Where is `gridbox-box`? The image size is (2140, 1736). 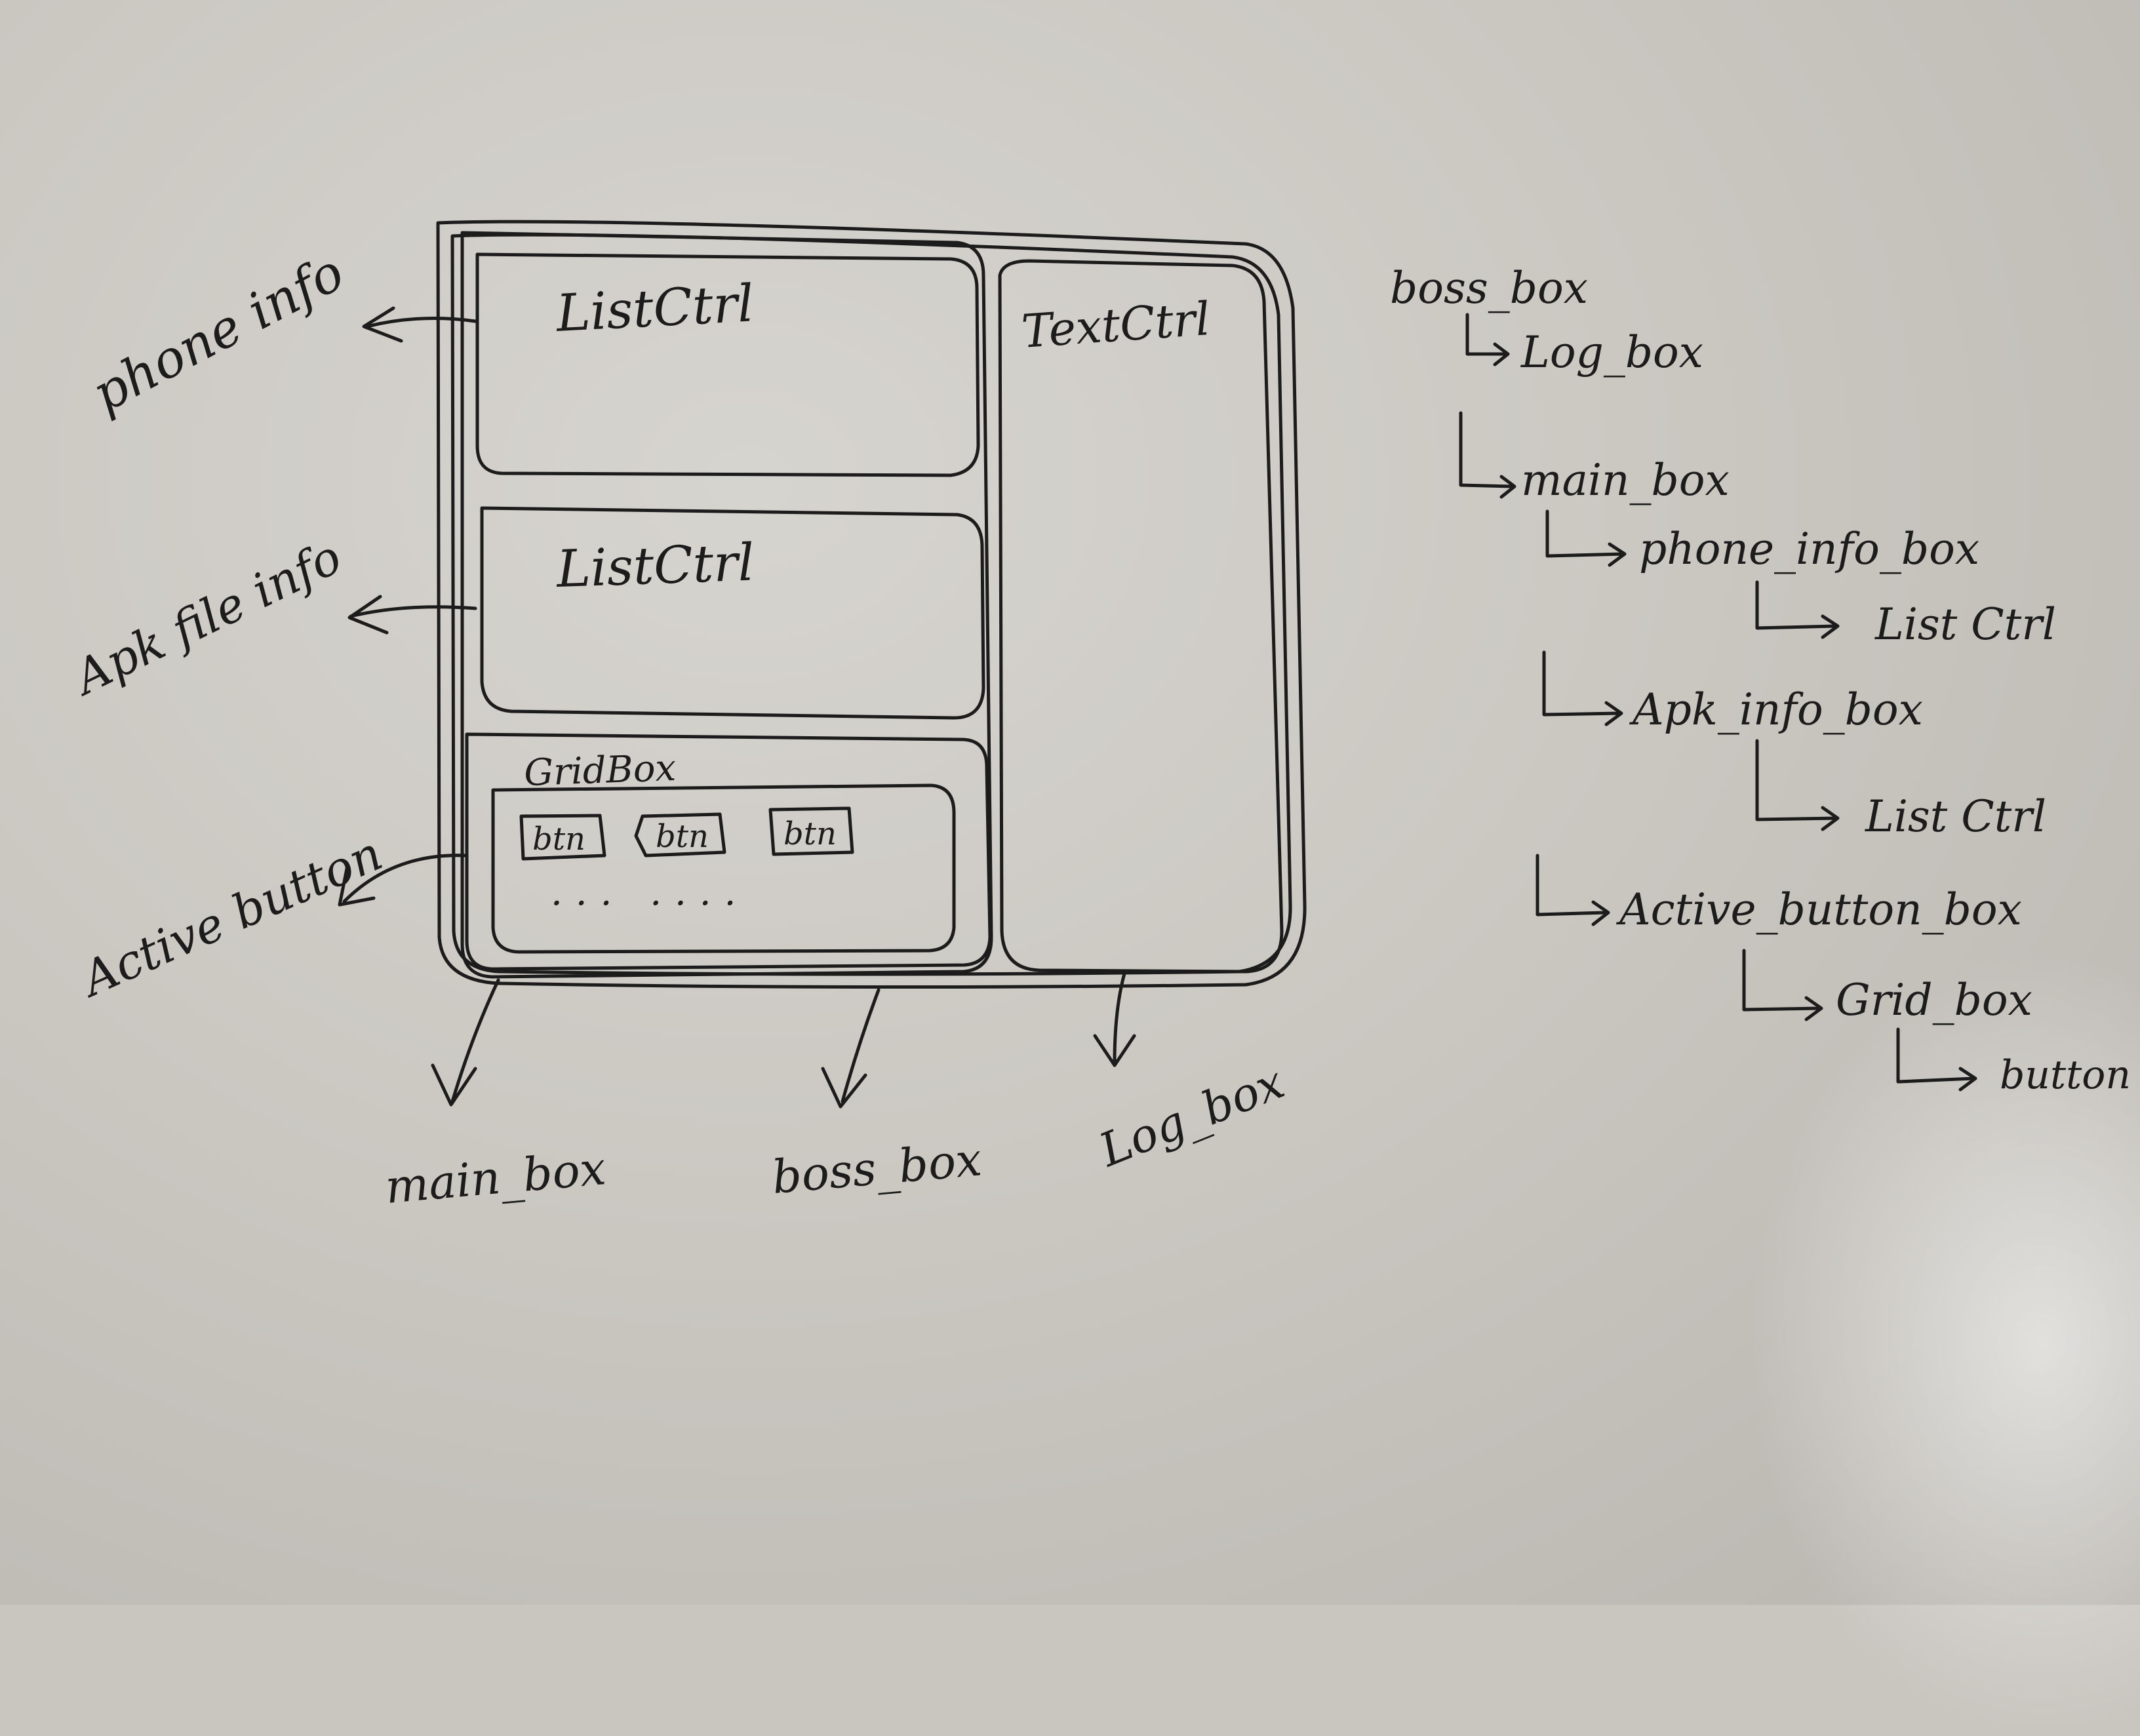
gridbox-box is located at coordinates (723, 868).